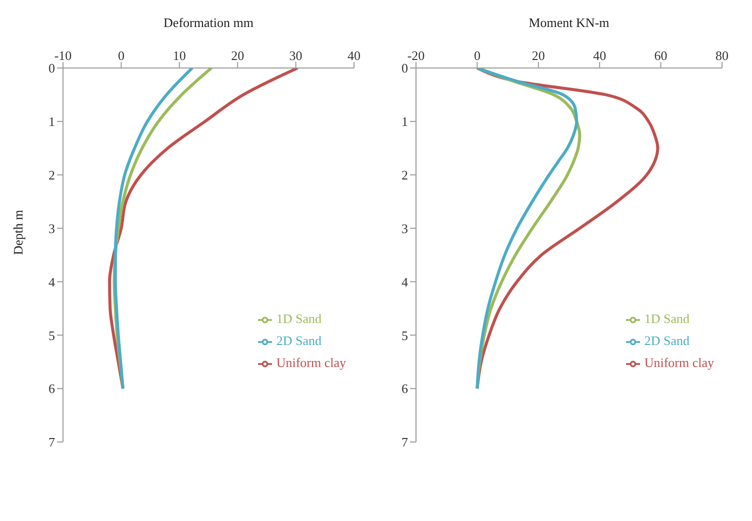 This screenshot has height=521, width=752. I want to click on y-axis-title: Depth m, so click(18, 232).